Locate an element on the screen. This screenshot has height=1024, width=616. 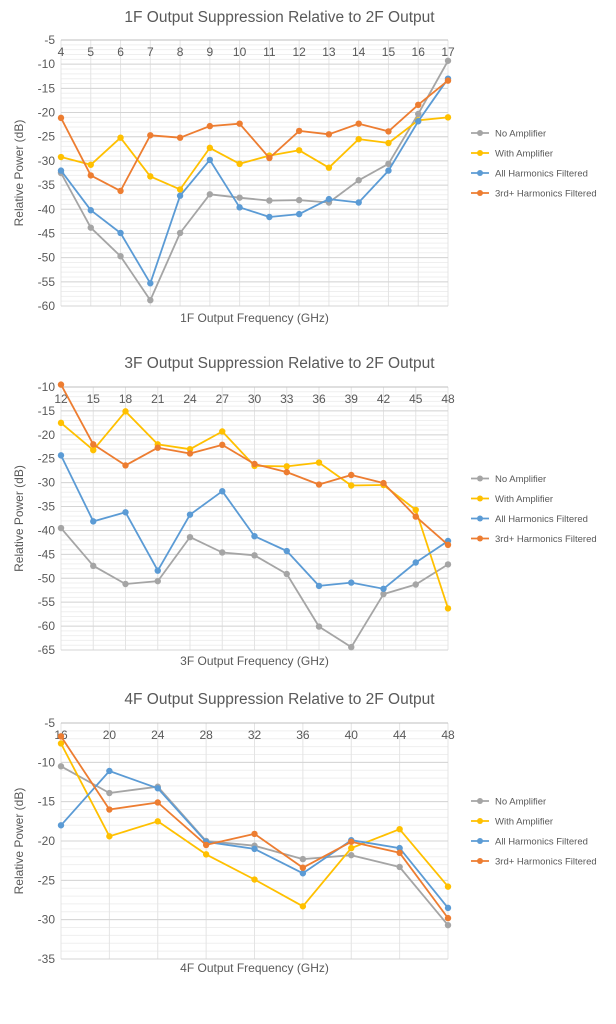
series-line-no-amplifier is located at coordinates (254, 181).